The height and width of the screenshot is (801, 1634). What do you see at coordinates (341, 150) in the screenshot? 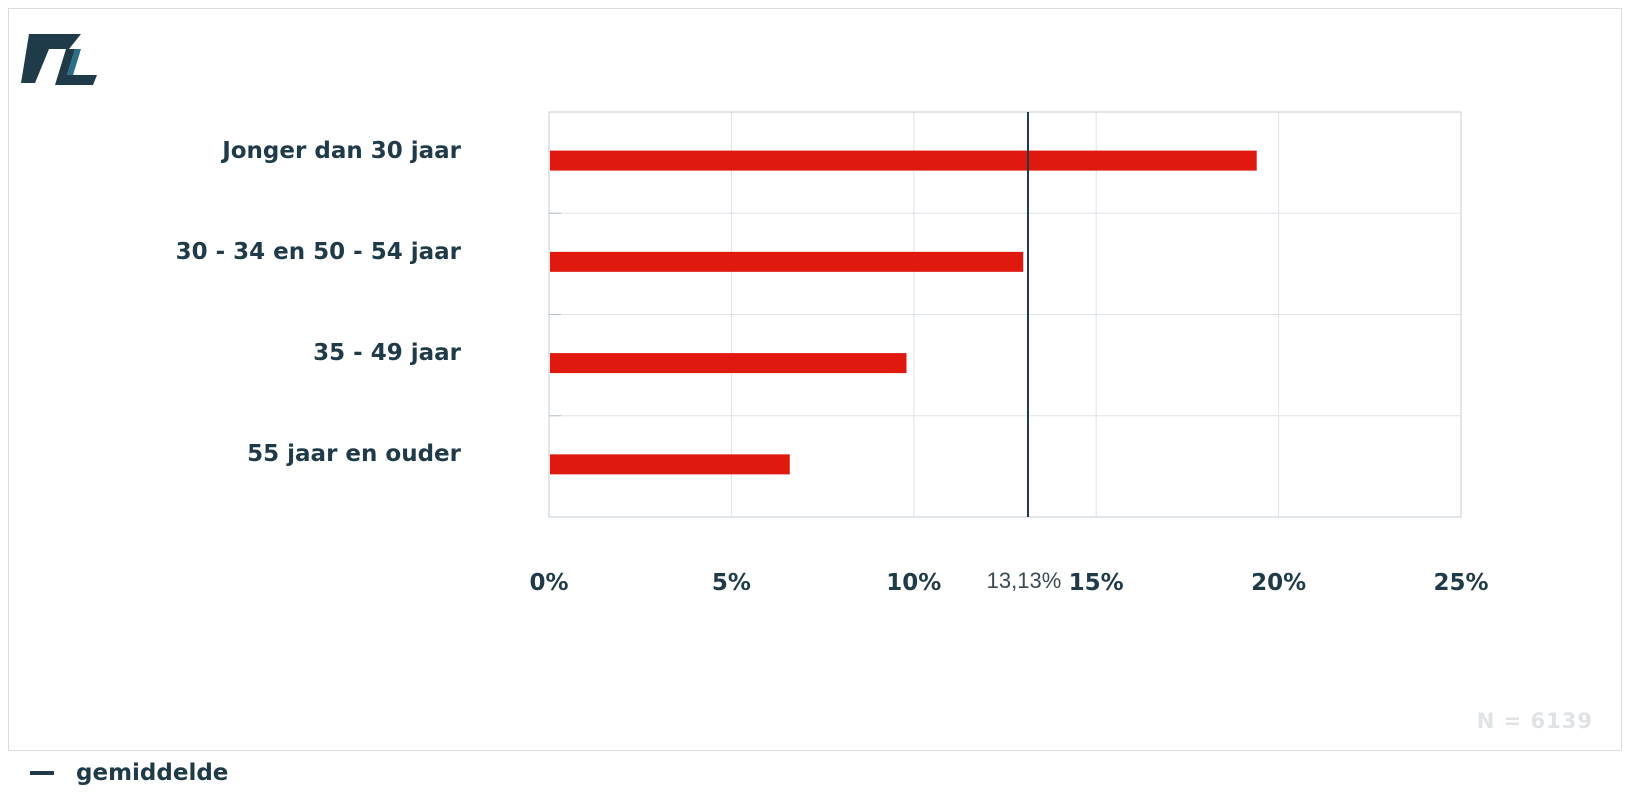
I see `category-label: Jonger dan 30 jaar` at bounding box center [341, 150].